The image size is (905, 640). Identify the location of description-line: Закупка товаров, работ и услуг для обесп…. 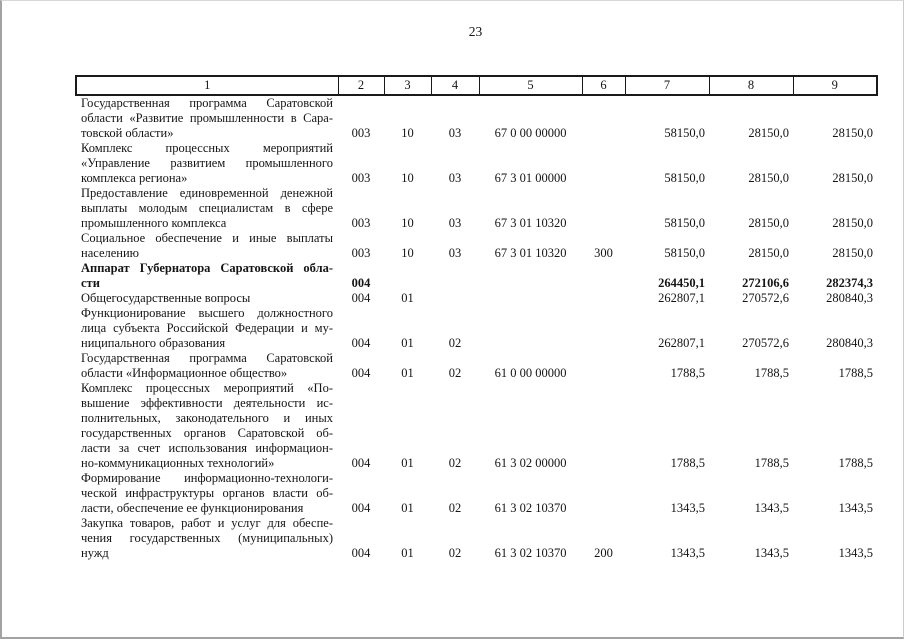
(207, 523).